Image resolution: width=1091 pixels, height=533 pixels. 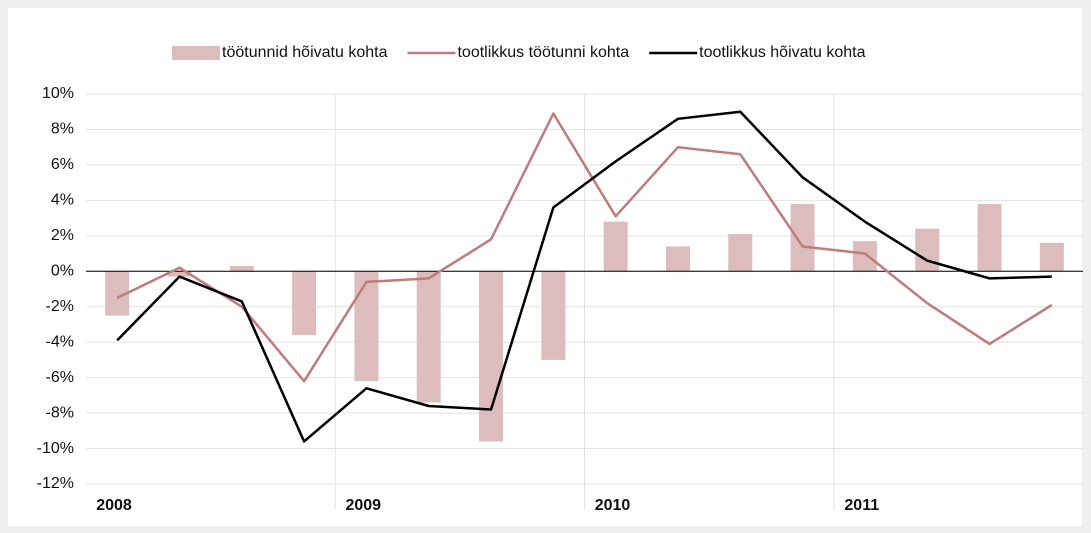 I want to click on y-tick-label: -2%, so click(x=60, y=306).